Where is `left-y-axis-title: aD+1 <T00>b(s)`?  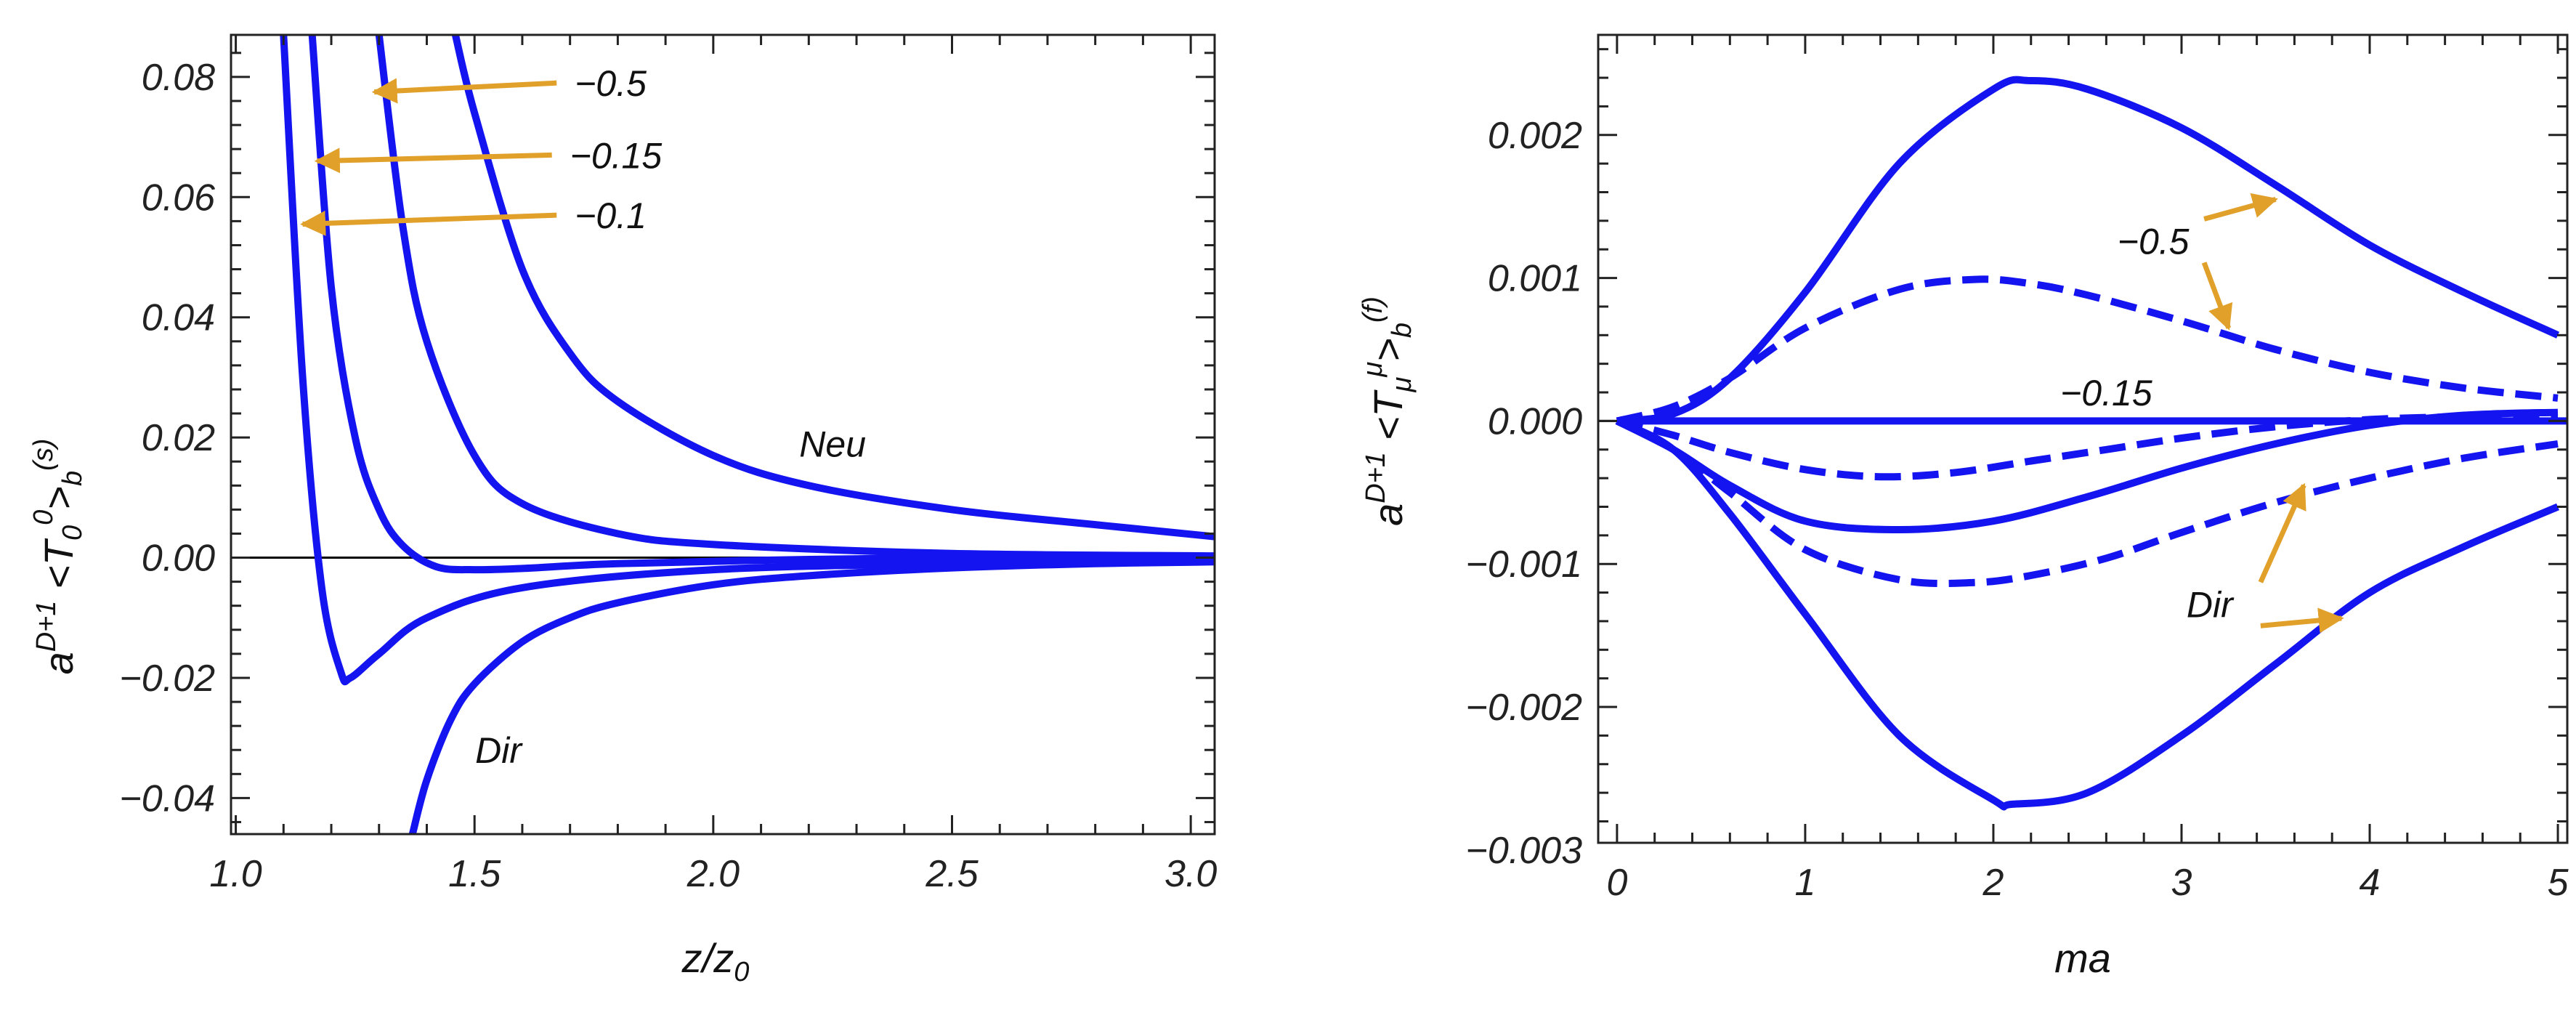
left-y-axis-title: aD+1 <T00>b(s) is located at coordinates (58, 557).